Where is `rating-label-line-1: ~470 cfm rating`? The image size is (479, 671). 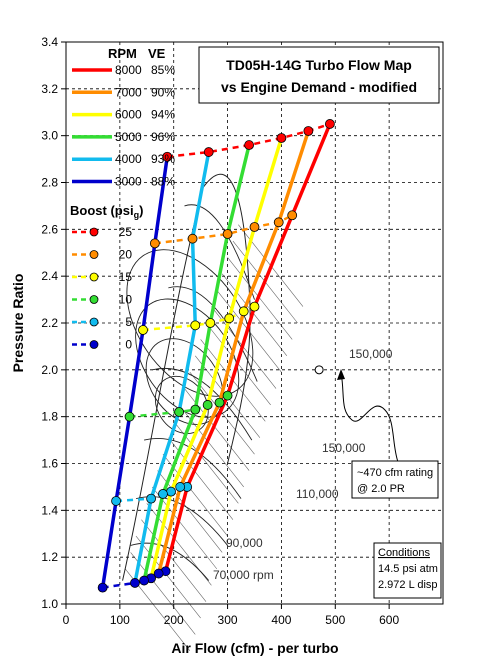
rating-label-line-1: ~470 cfm rating is located at coordinates (395, 473).